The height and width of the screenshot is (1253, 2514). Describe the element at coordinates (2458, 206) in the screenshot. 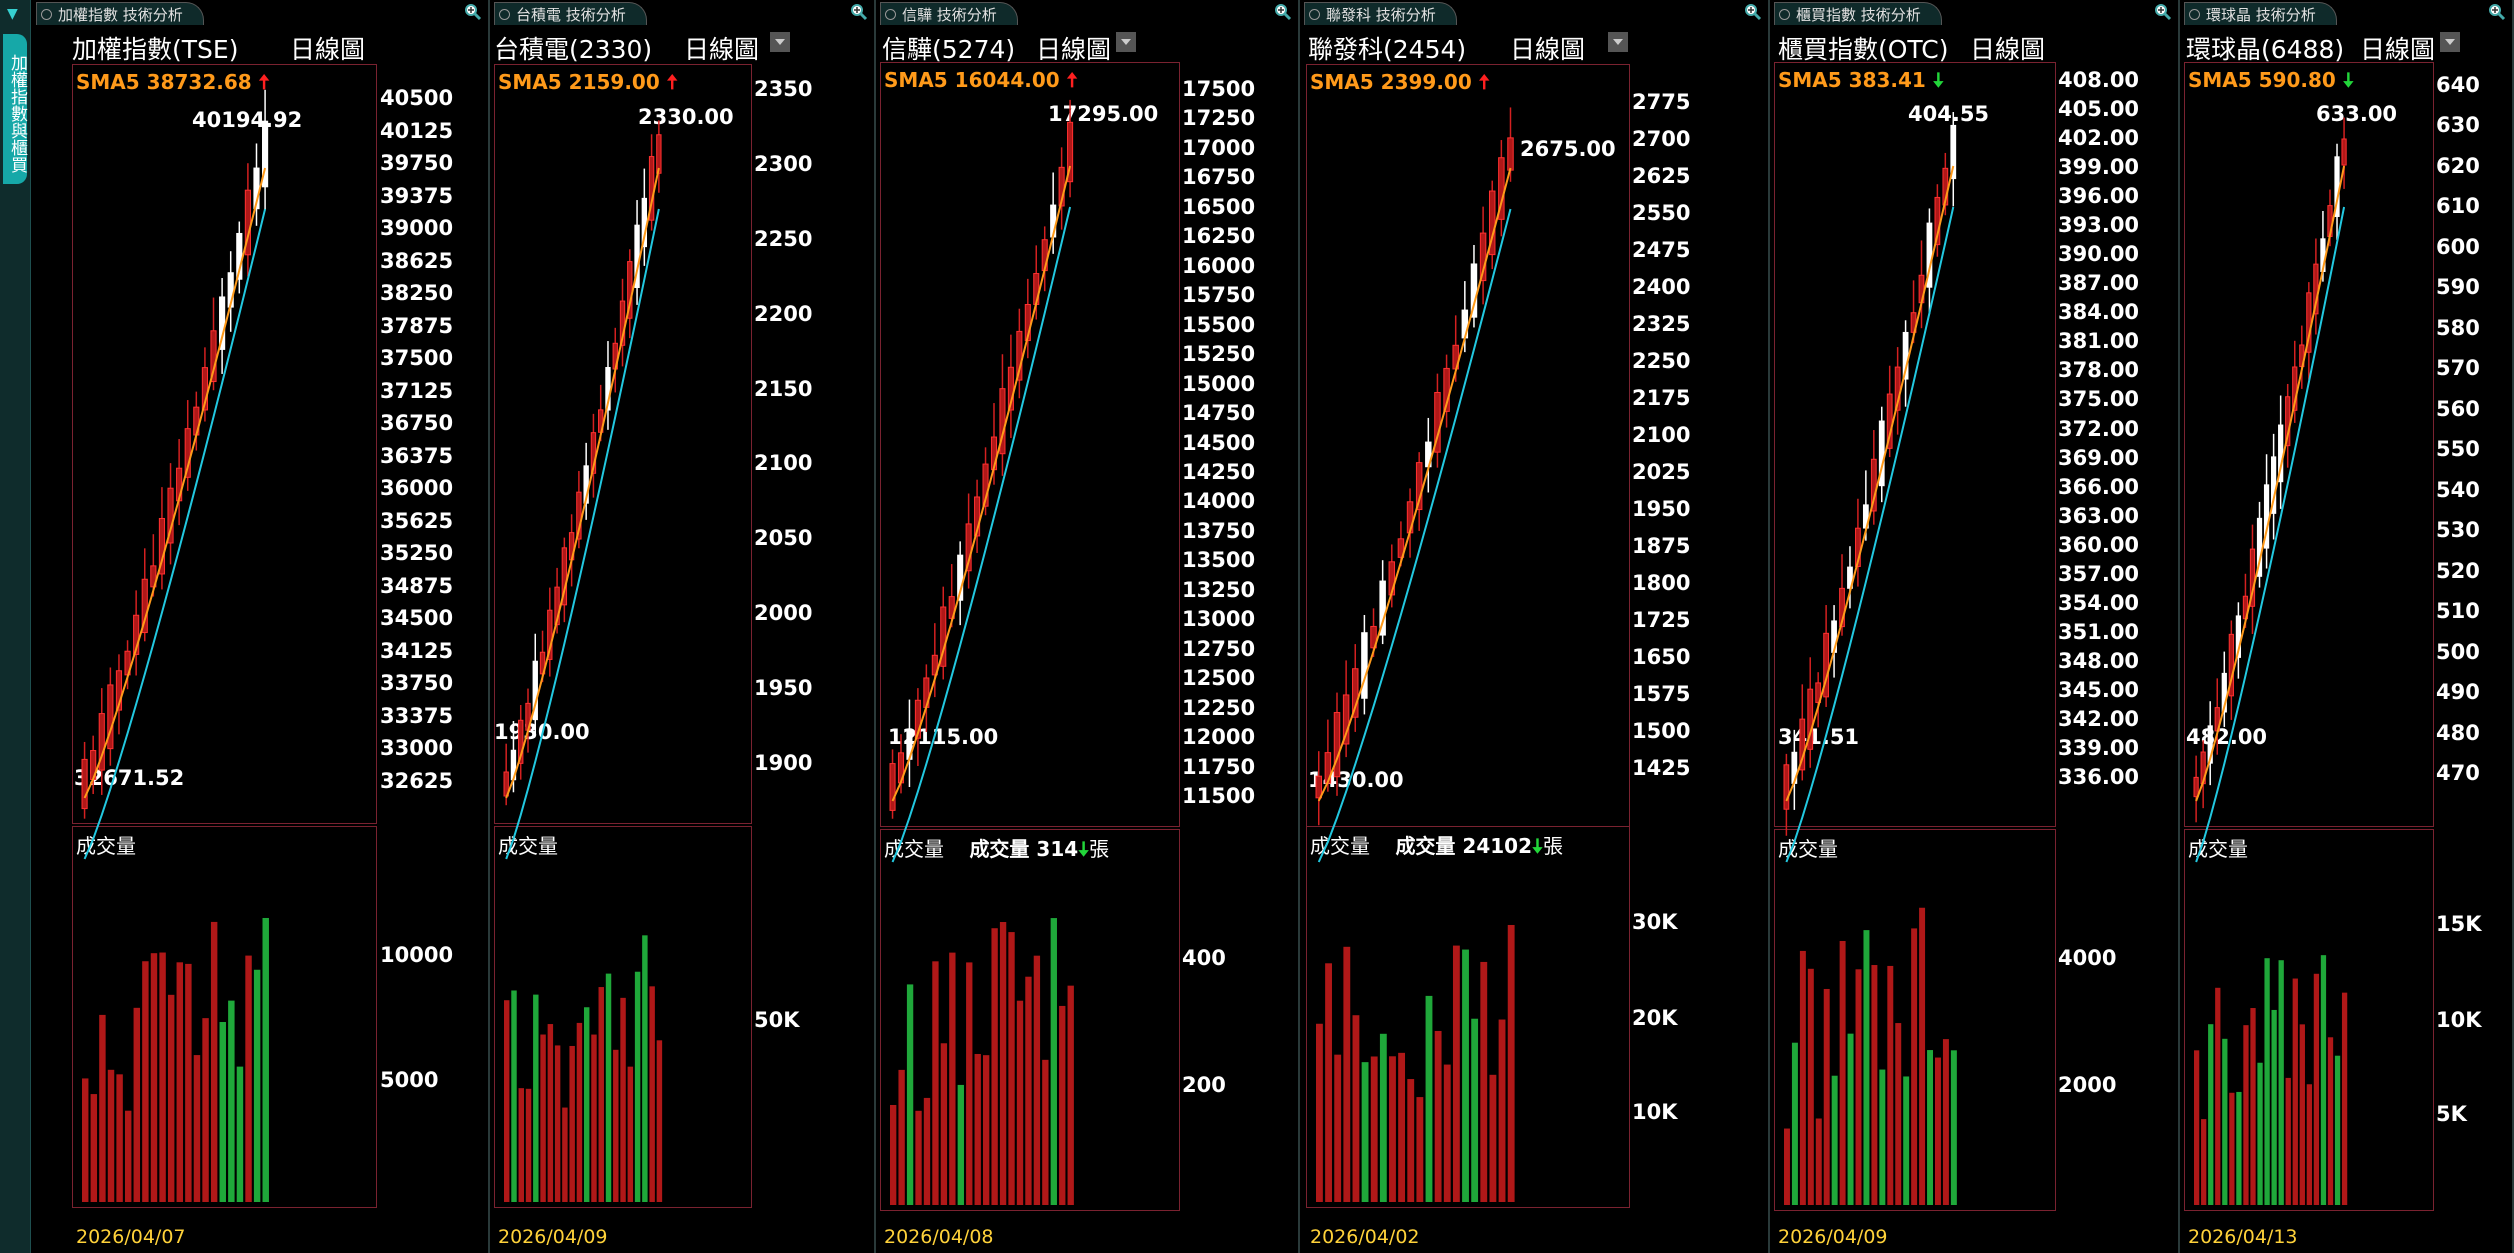

I see `price-axis-tick: 610` at that location.